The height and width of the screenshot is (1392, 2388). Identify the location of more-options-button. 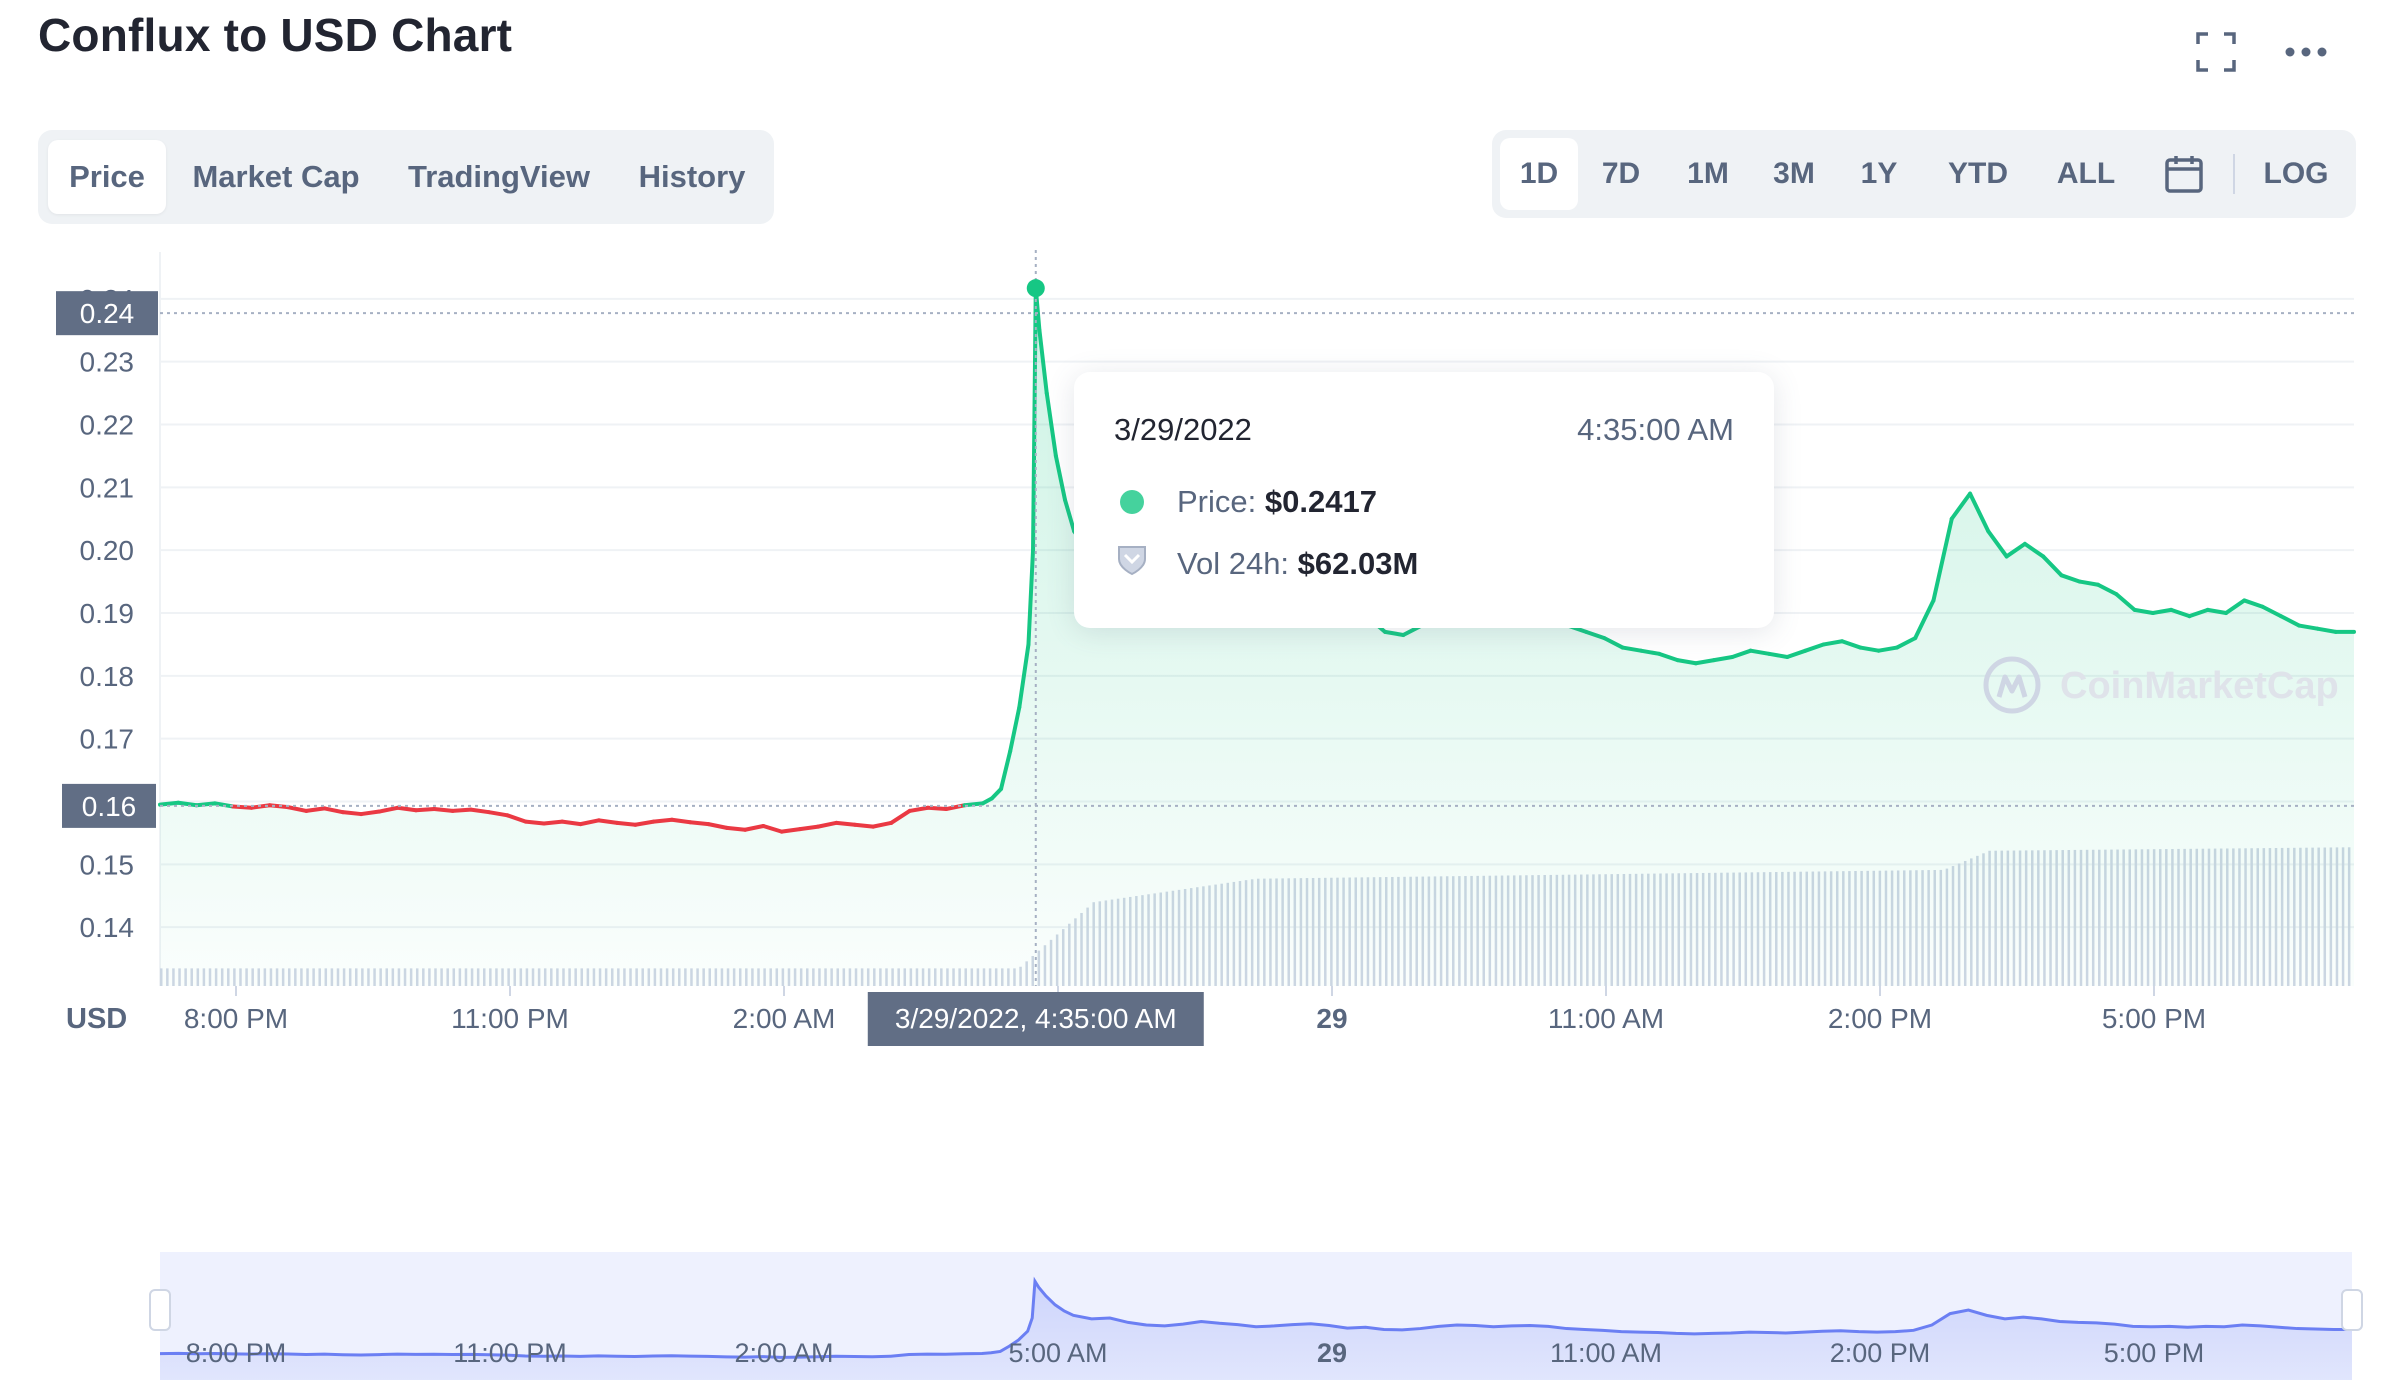
(2306, 52).